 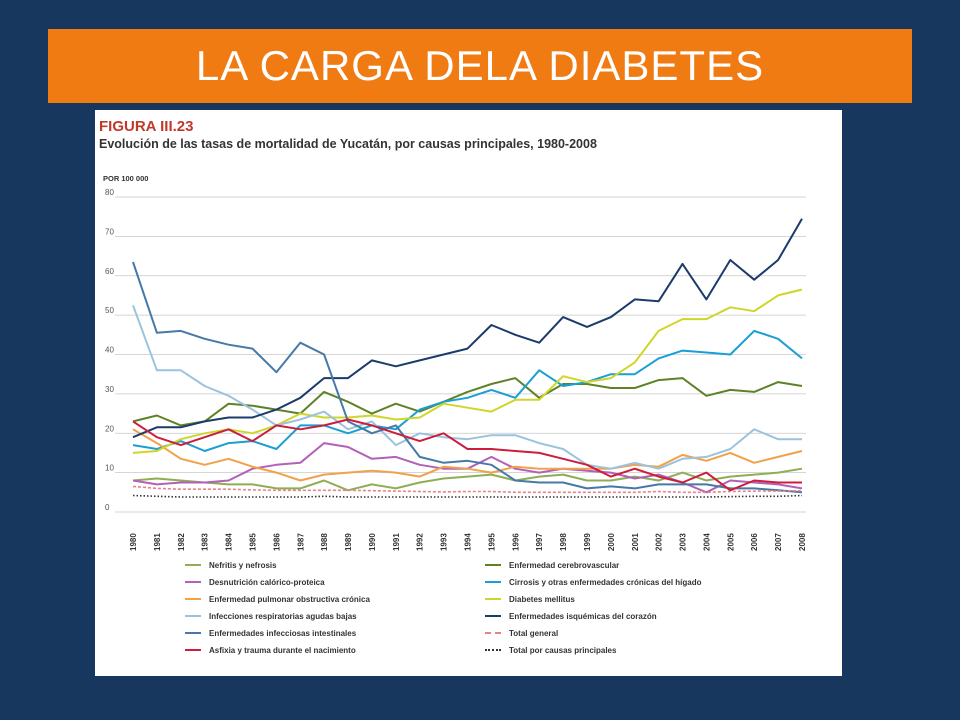 I want to click on legend-item: Enfermedades infecciosas intestinales, so click(x=335, y=633).